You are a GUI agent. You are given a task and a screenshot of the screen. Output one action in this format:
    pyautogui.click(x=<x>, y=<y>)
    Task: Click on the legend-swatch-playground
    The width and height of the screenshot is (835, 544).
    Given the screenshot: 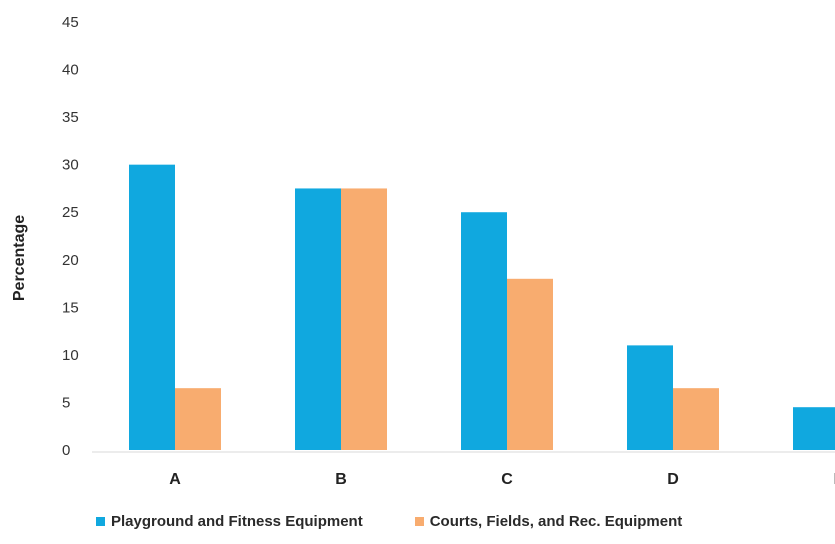 What is the action you would take?
    pyautogui.click(x=100, y=521)
    